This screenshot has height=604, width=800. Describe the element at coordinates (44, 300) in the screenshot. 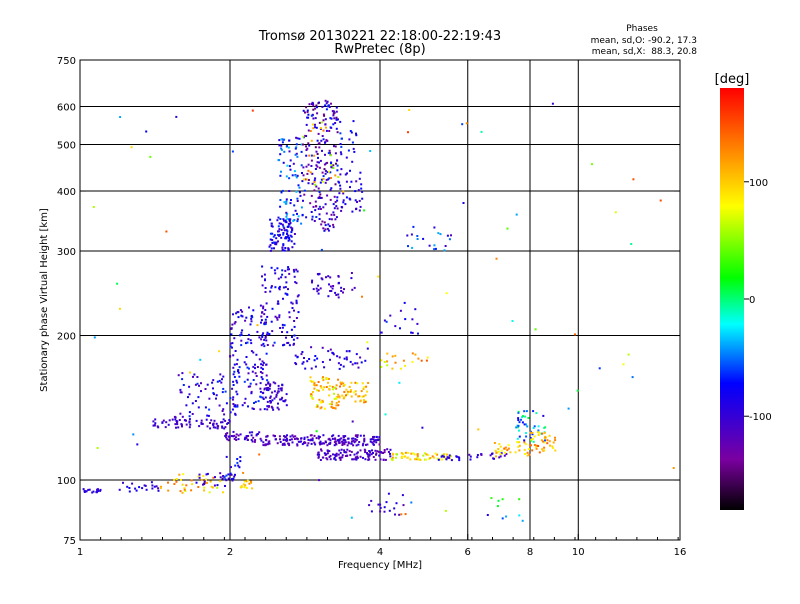

I see `y-axis-label: Stationary phase Virtual Height [km]` at that location.